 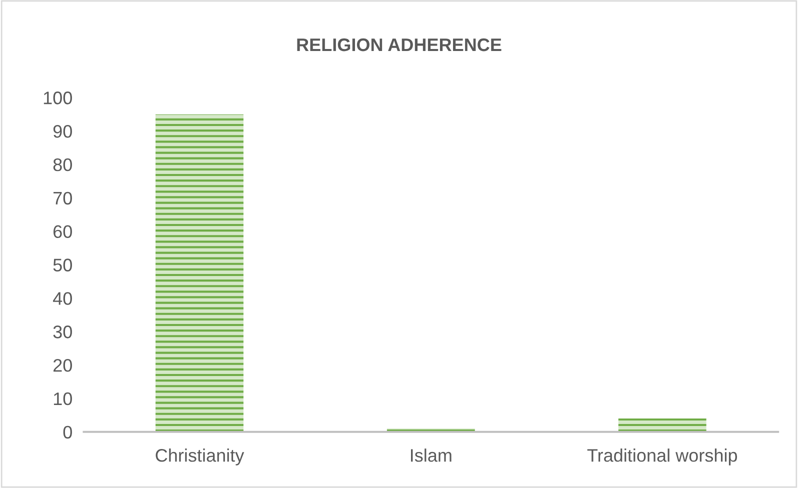 I want to click on chart-title: RELIGION ADHERENCE, so click(x=399, y=45).